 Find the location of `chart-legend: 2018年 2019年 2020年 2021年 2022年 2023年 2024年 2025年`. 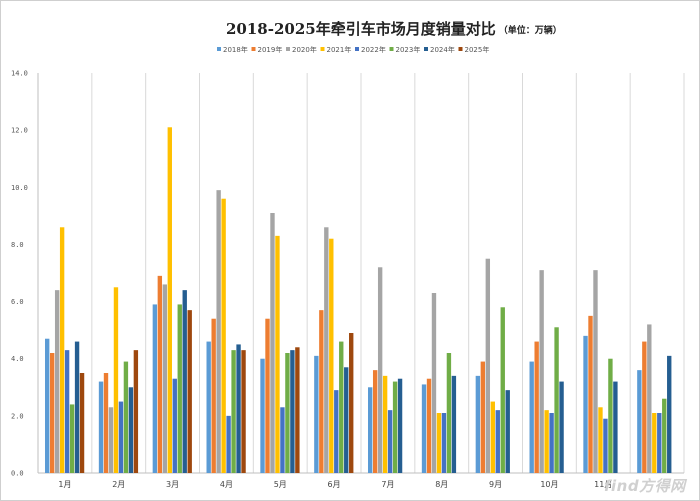

chart-legend: 2018年 2019年 2020年 2021年 2022年 2023年 2024年 2025年 is located at coordinates (353, 49).